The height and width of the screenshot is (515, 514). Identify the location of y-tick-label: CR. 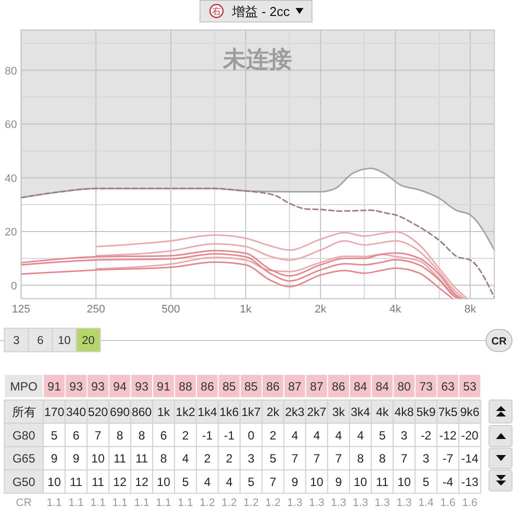
(24, 503).